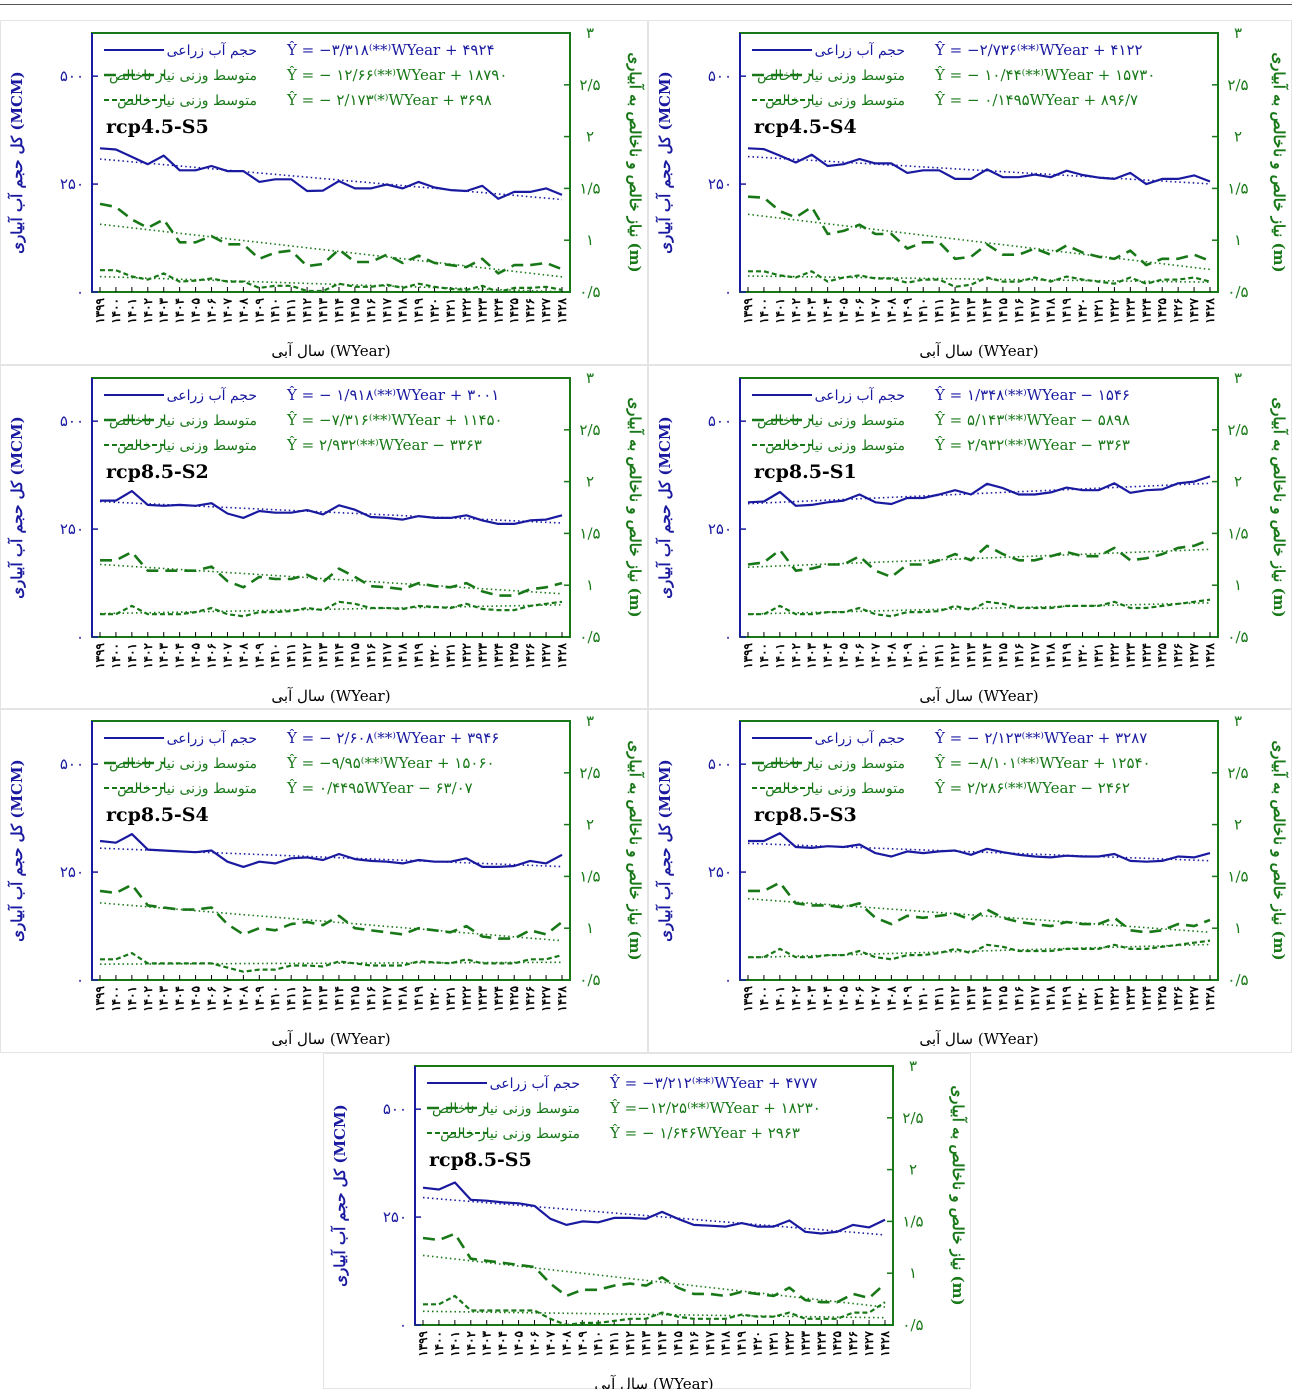  What do you see at coordinates (1130, 998) in the screenshot?
I see `x-tick-label: ۱۴۲۳` at bounding box center [1130, 998].